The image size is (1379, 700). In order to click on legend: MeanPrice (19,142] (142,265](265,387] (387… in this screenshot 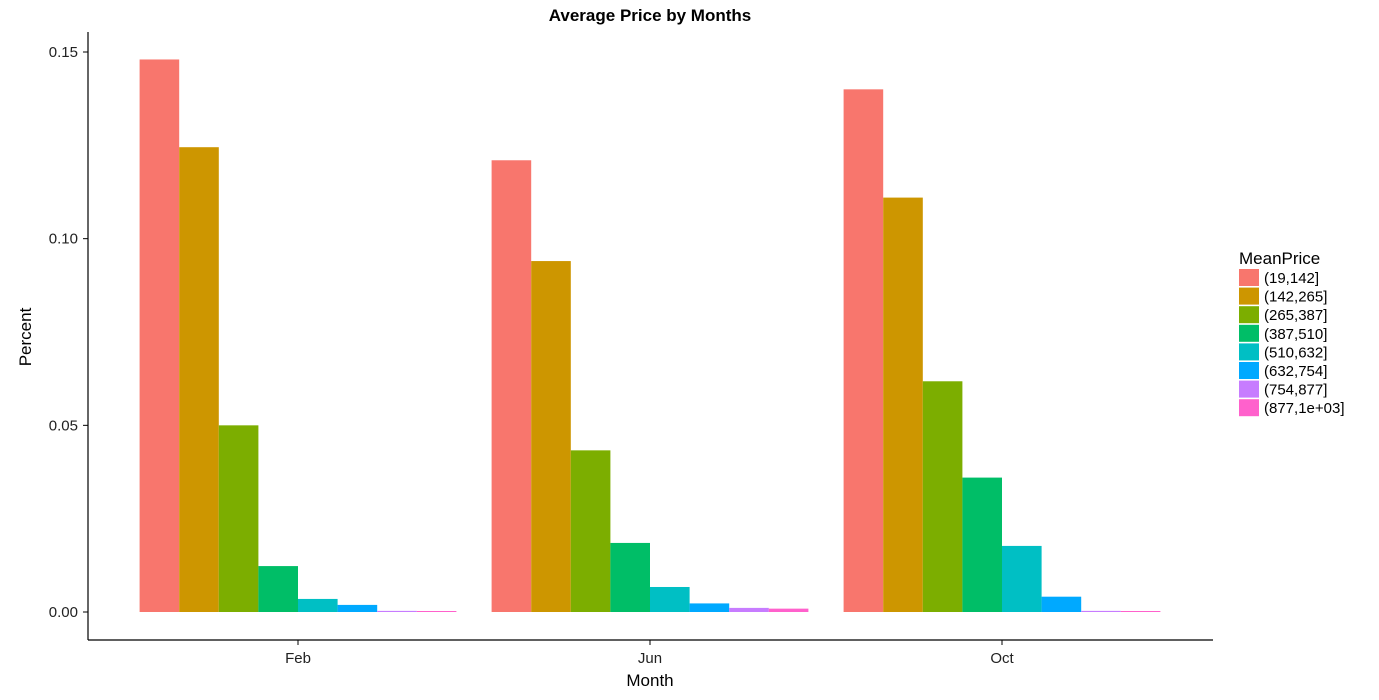, I will do `click(1292, 333)`.